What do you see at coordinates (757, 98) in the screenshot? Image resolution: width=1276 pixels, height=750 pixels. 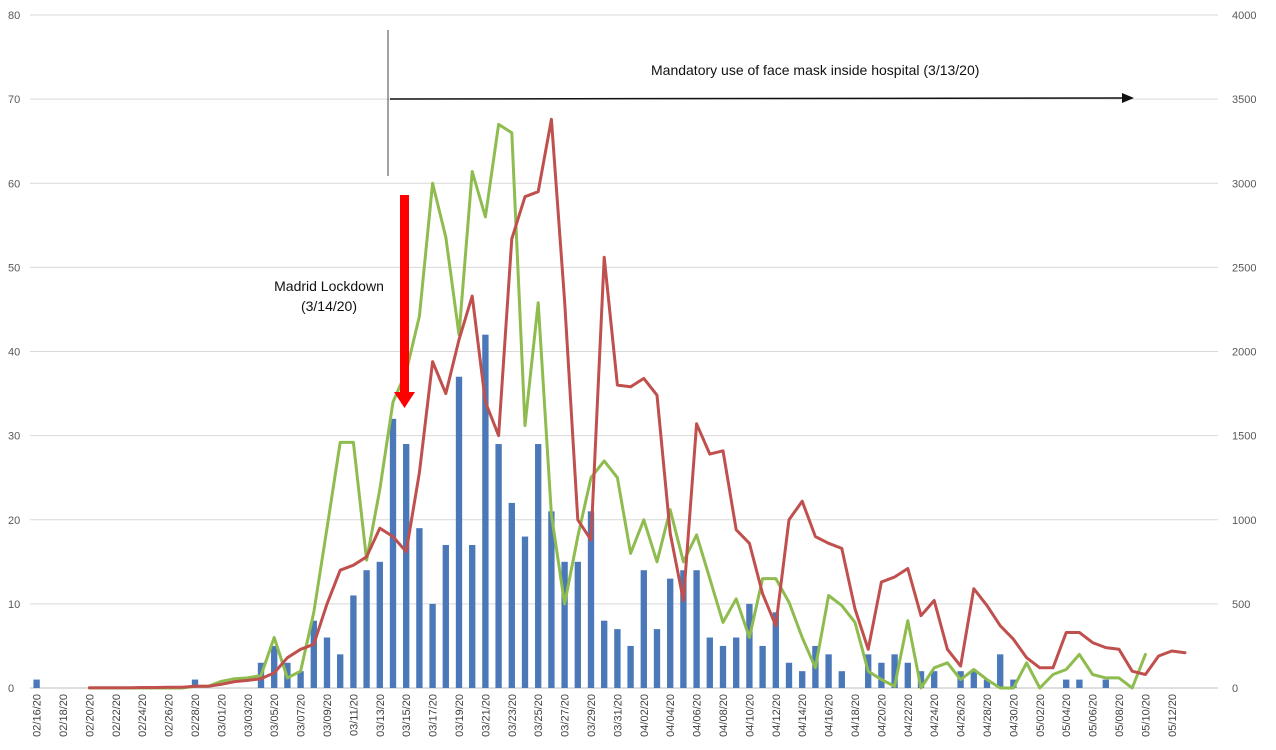 I see `facemask-arrow-line` at bounding box center [757, 98].